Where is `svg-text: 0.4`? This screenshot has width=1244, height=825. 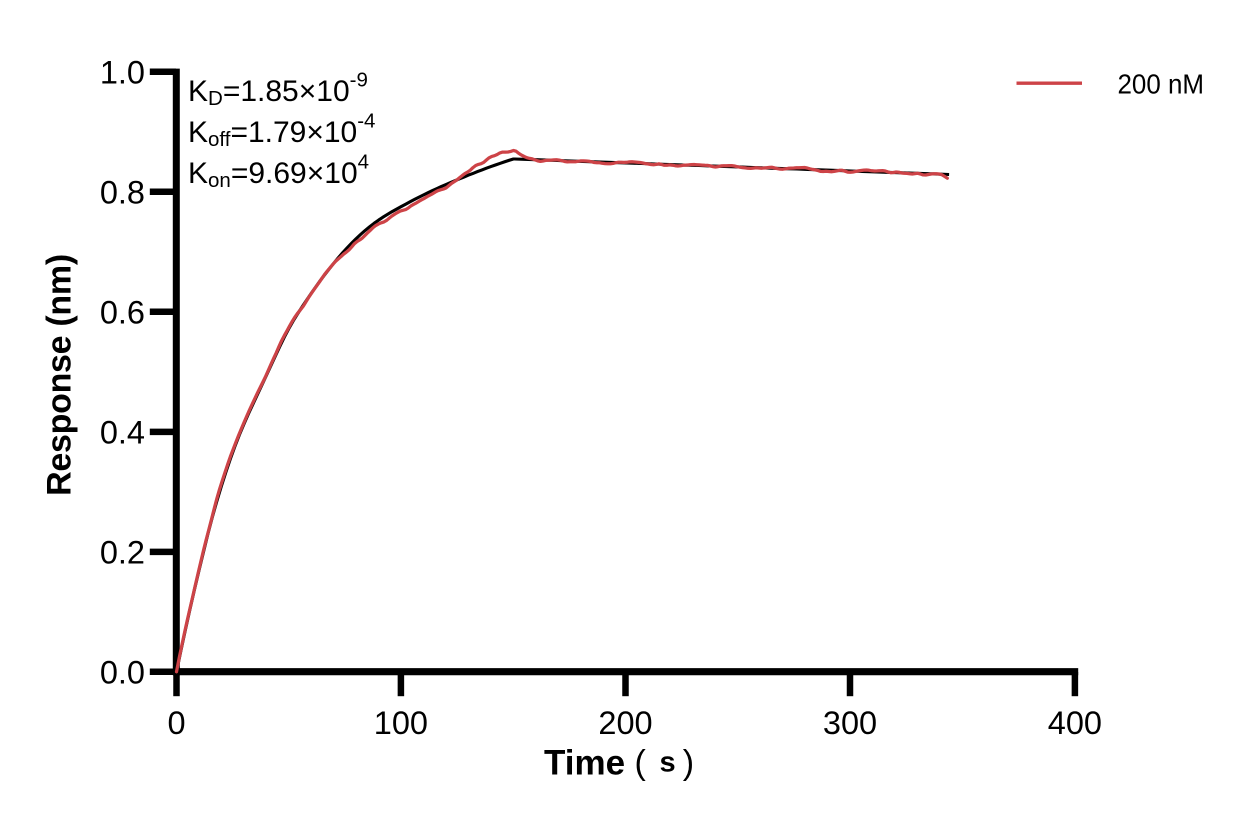 svg-text: 0.4 is located at coordinates (122, 433).